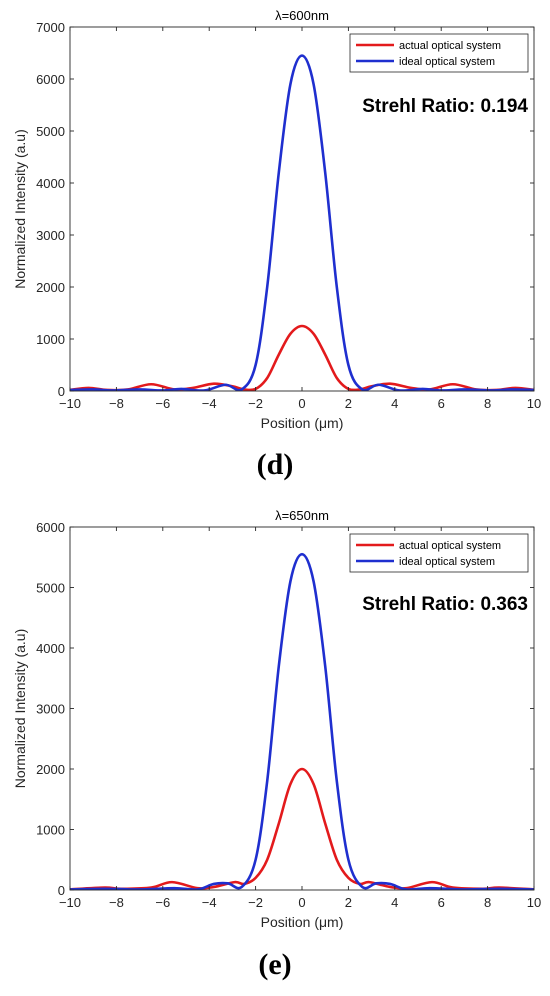 The image size is (550, 996). I want to click on strehl-ratio-annotation: Strehl Ratio: 0.363, so click(445, 604).